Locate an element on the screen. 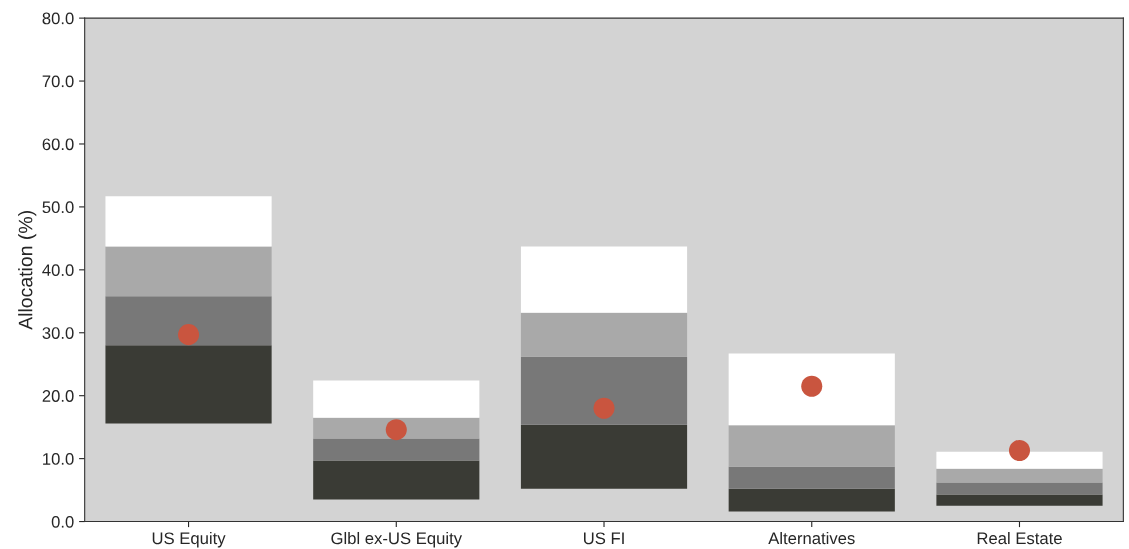 The height and width of the screenshot is (549, 1129). y-tick-label: 30.0 is located at coordinates (58, 333).